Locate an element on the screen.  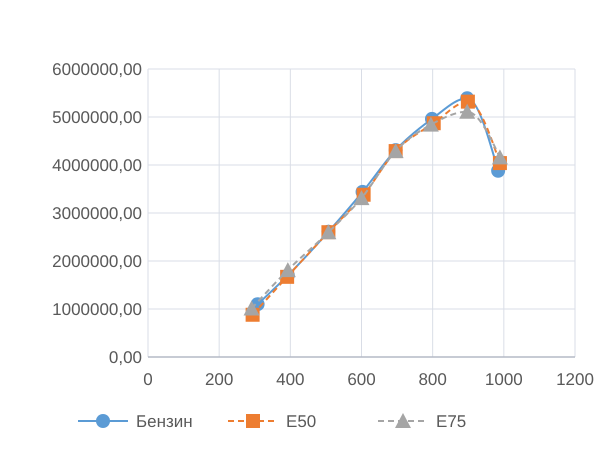
y-tick-label: 3000000,00 is located at coordinates (97, 213).